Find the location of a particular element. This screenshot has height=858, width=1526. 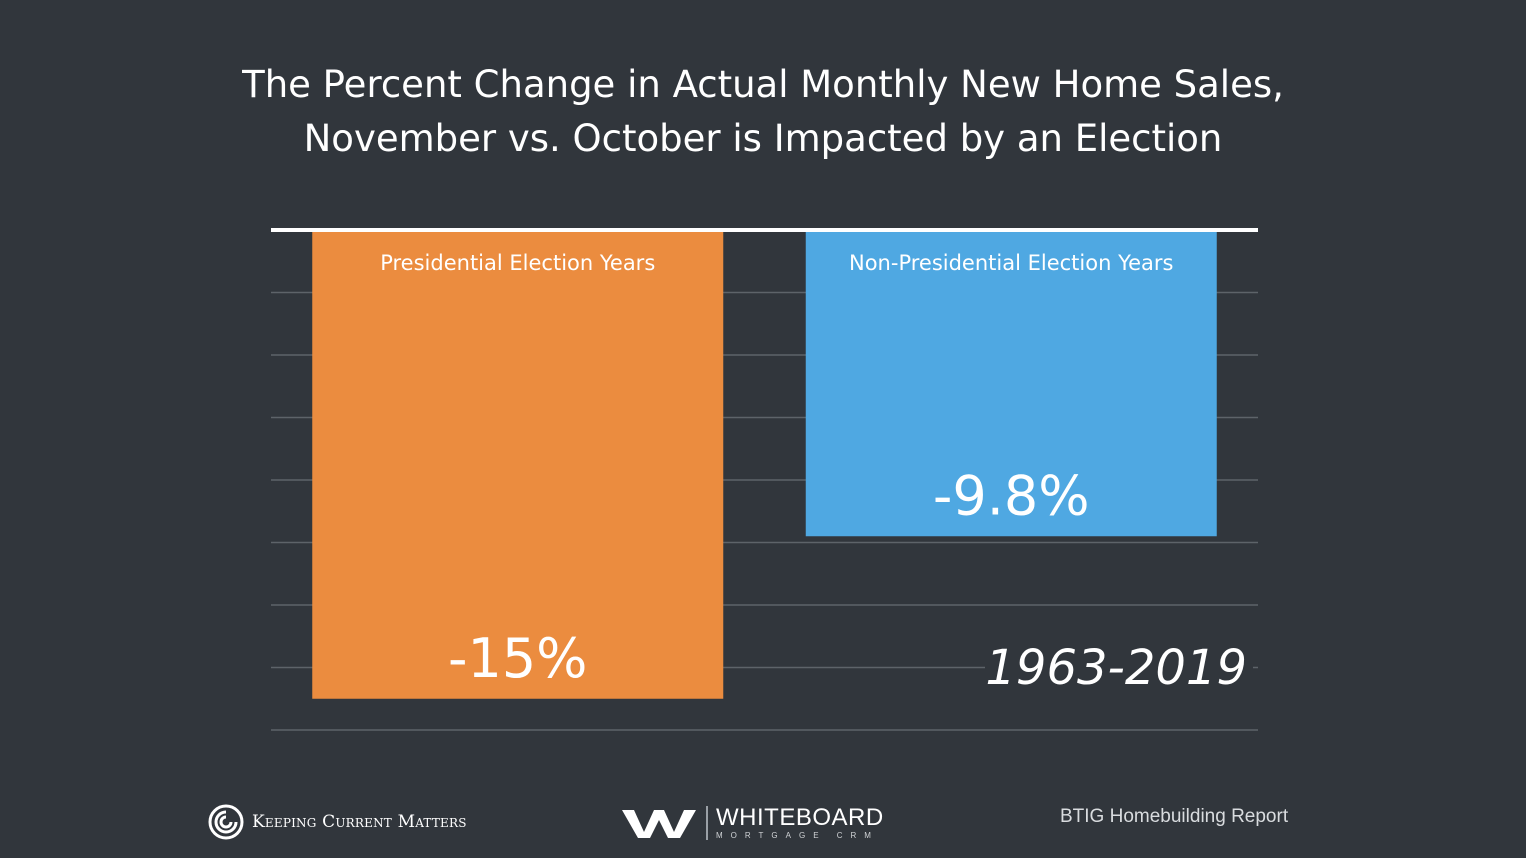

bar-category-label: Presidential Election Years is located at coordinates (517, 263).